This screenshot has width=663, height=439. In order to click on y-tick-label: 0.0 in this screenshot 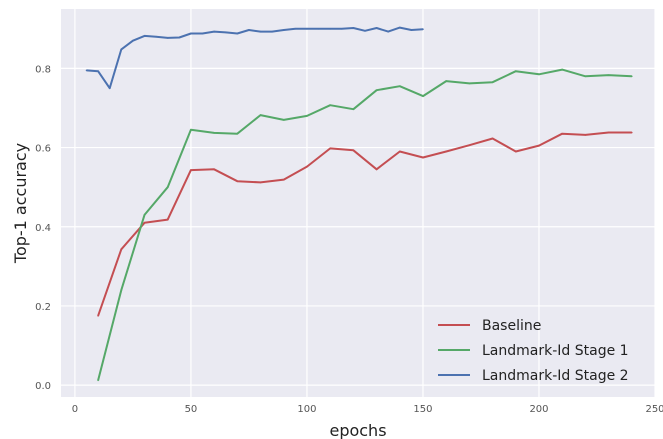, I will do `click(43, 386)`.